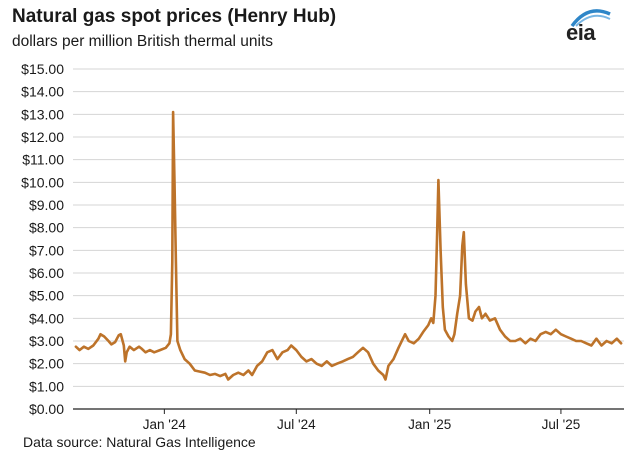 This screenshot has height=473, width=626. I want to click on logo-text: eia, so click(581, 32).